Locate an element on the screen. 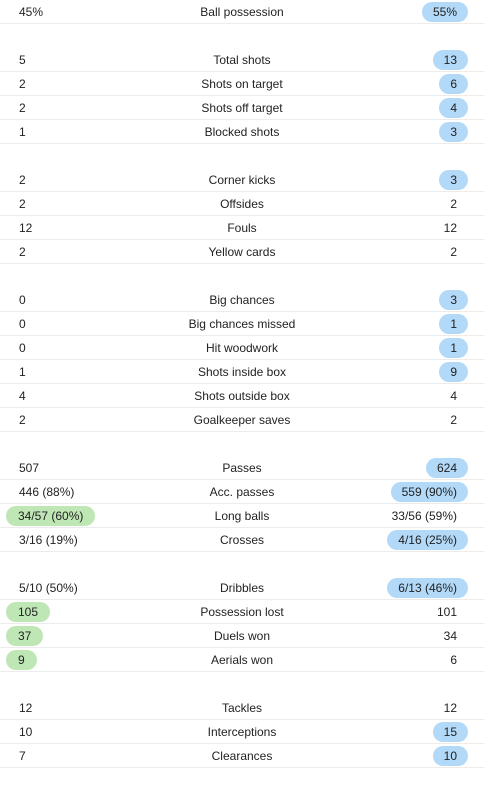 This screenshot has height=792, width=484. away-value: 4/16 (25%) is located at coordinates (427, 539).